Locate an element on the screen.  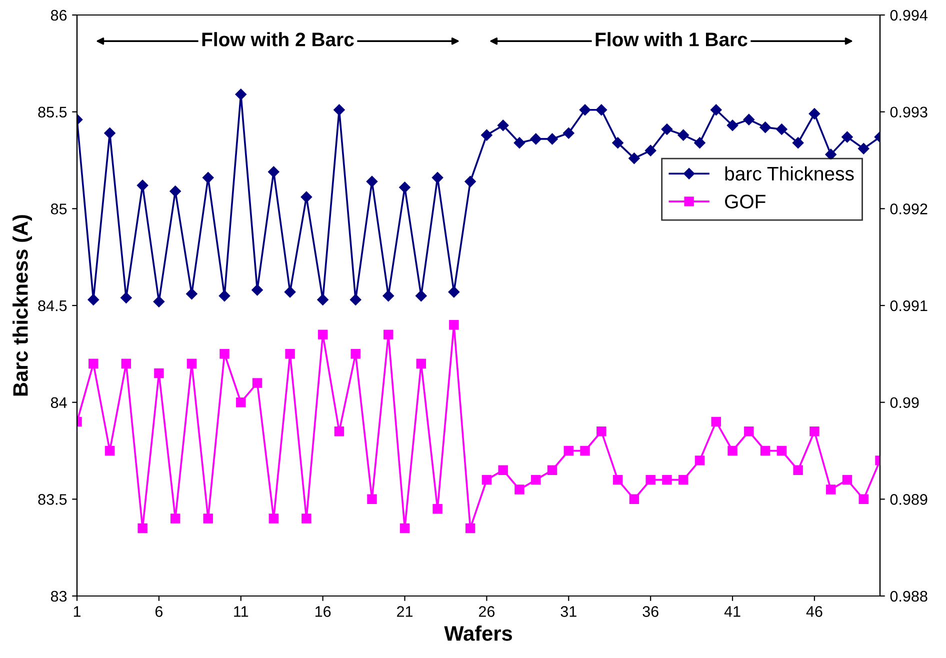
y2-tick-label: 0.988 is located at coordinates (909, 596).